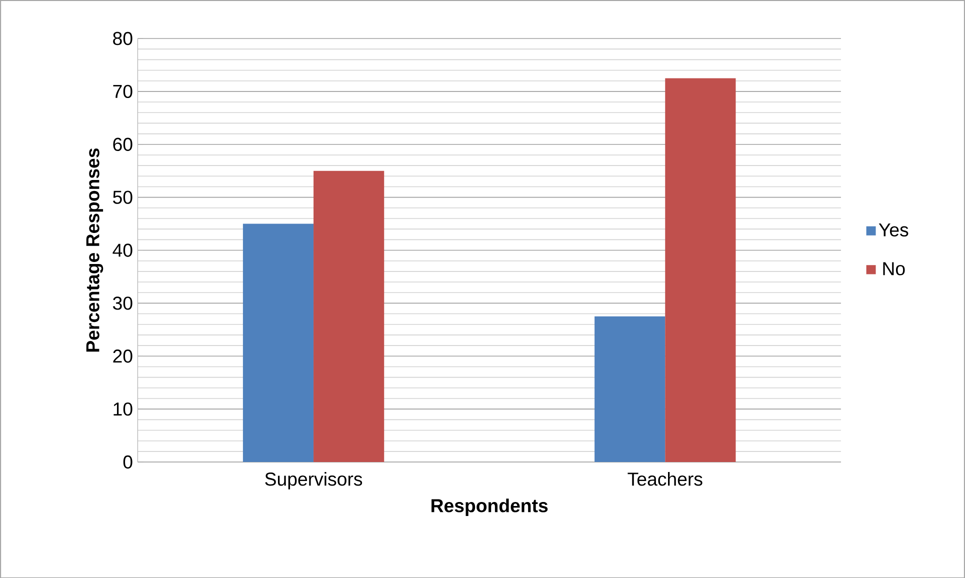 This screenshot has height=578, width=965. Describe the element at coordinates (122, 38) in the screenshot. I see `y-tick-label: 80` at that location.